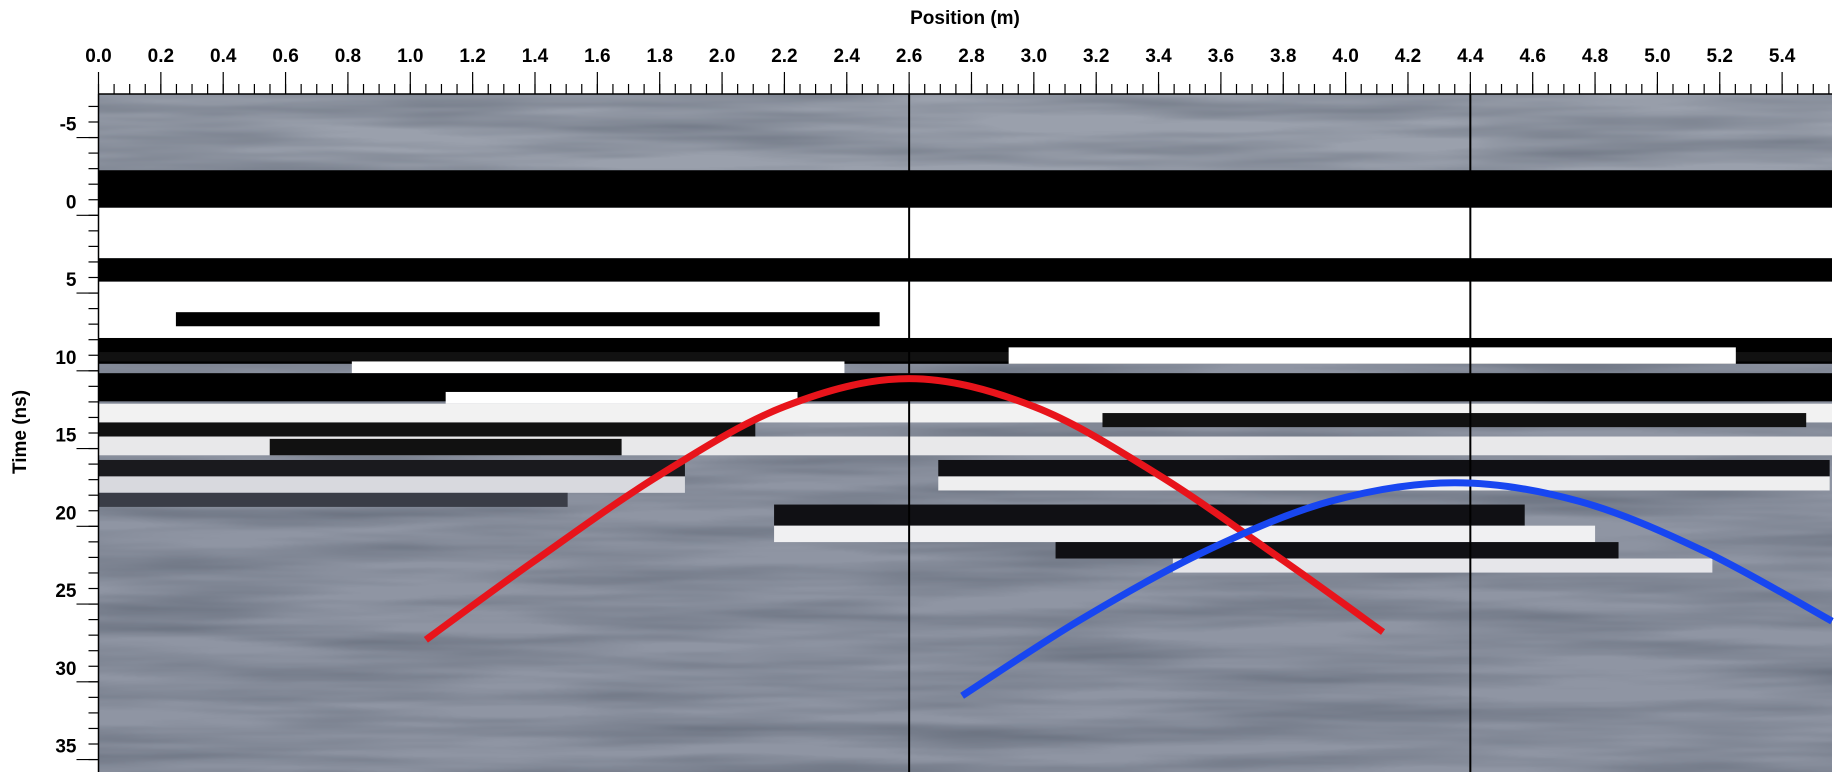 The width and height of the screenshot is (1839, 772). I want to click on y-tick-label: 20, so click(65, 513).